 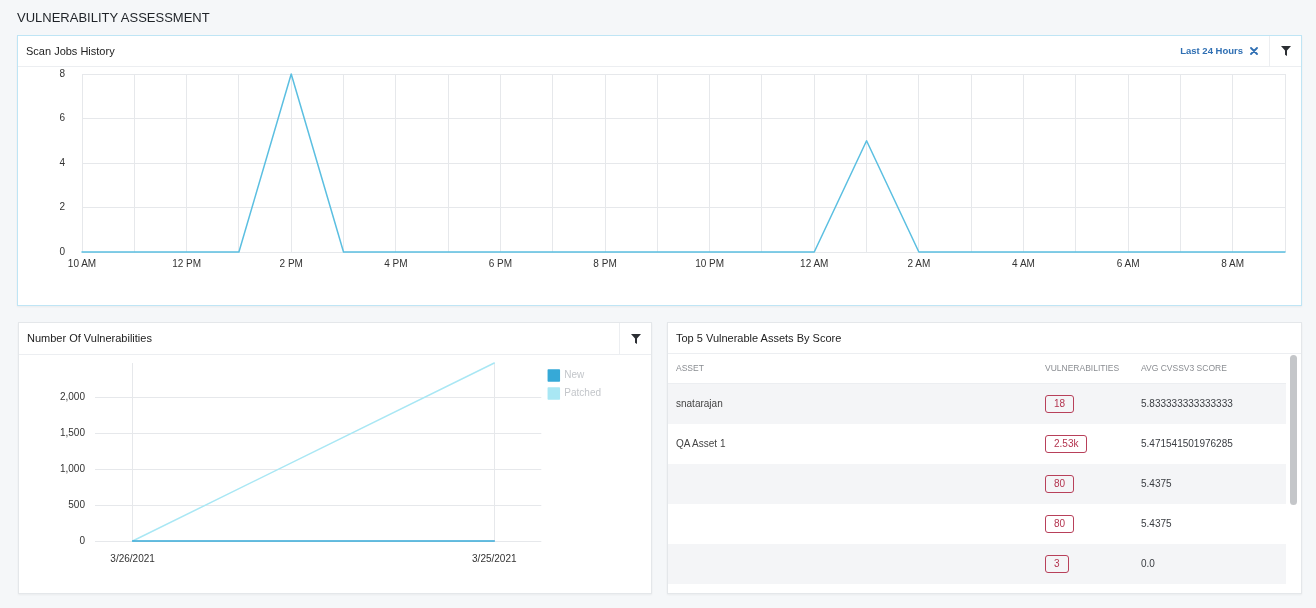 I want to click on x-tick-label: 4 AM, so click(x=1023, y=263).